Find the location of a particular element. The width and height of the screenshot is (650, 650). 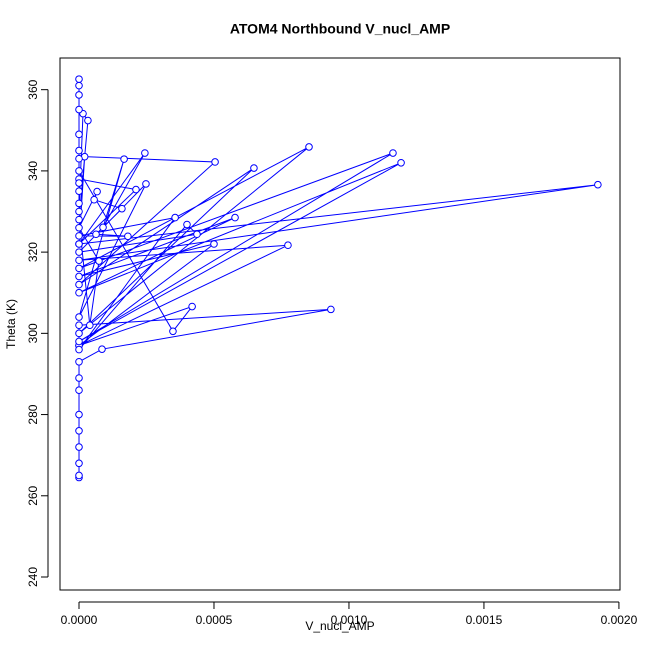

y-tick-label: 360 is located at coordinates (33, 89).